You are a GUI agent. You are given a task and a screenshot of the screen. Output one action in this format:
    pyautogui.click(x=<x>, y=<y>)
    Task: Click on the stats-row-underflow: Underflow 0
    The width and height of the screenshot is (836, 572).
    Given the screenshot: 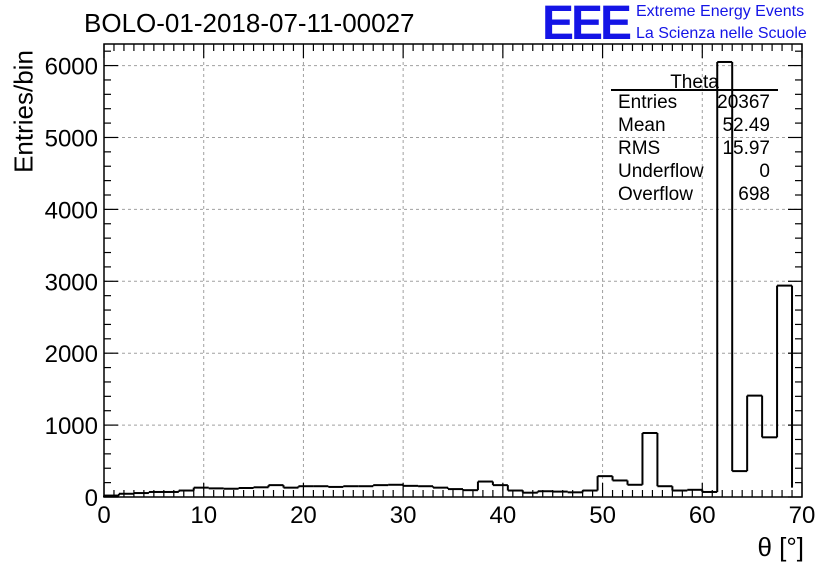 What is the action you would take?
    pyautogui.click(x=694, y=172)
    